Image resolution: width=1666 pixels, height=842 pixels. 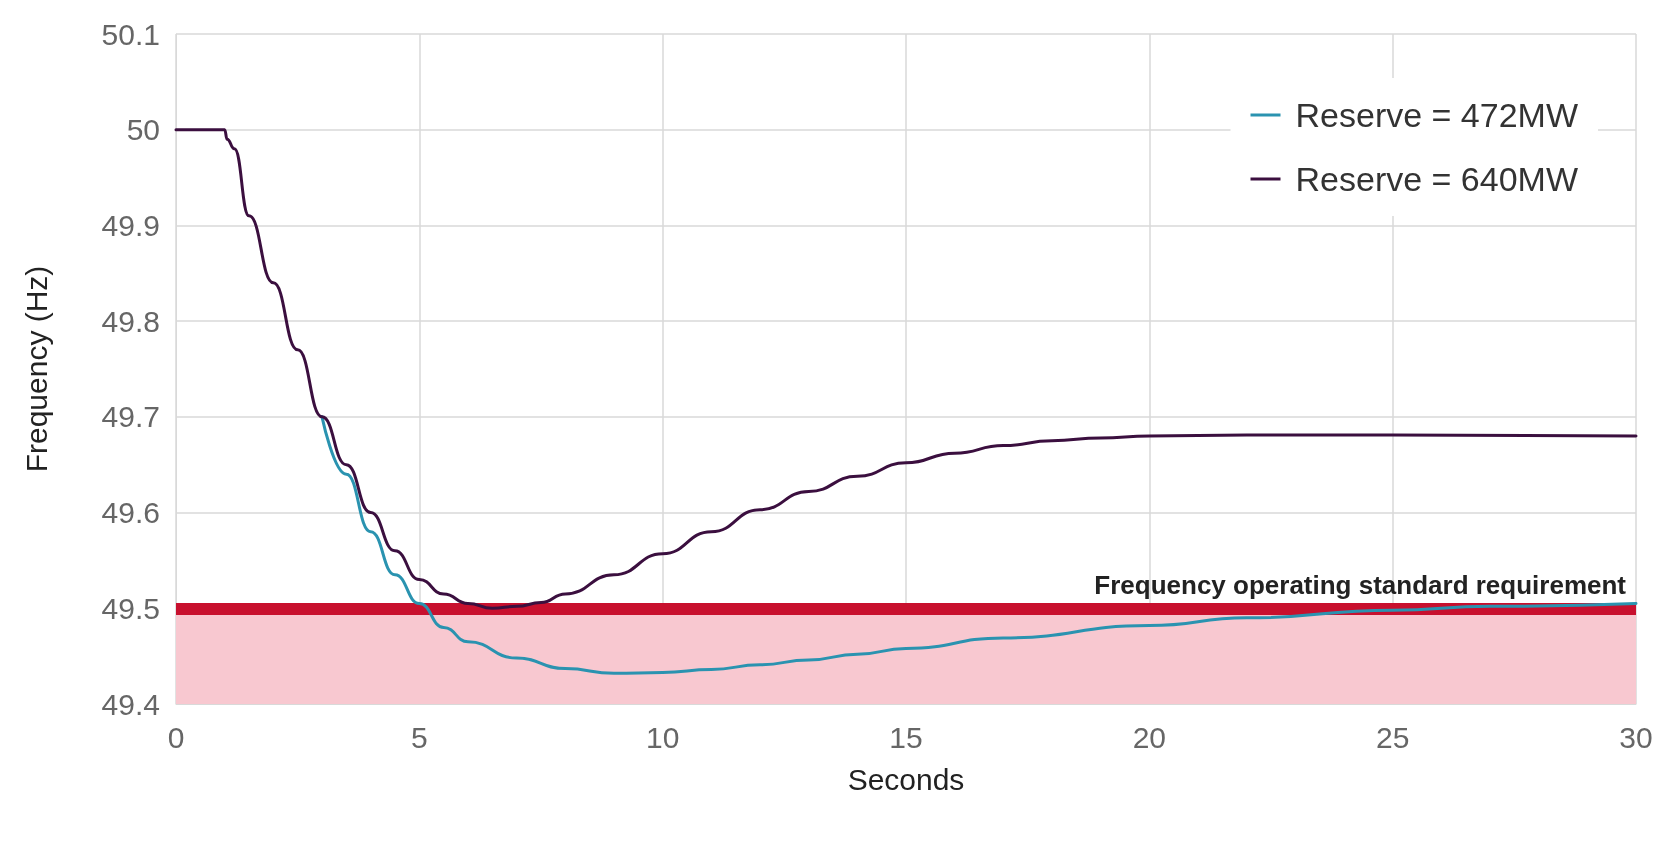 What do you see at coordinates (130, 513) in the screenshot?
I see `y-tick-label: 49.6` at bounding box center [130, 513].